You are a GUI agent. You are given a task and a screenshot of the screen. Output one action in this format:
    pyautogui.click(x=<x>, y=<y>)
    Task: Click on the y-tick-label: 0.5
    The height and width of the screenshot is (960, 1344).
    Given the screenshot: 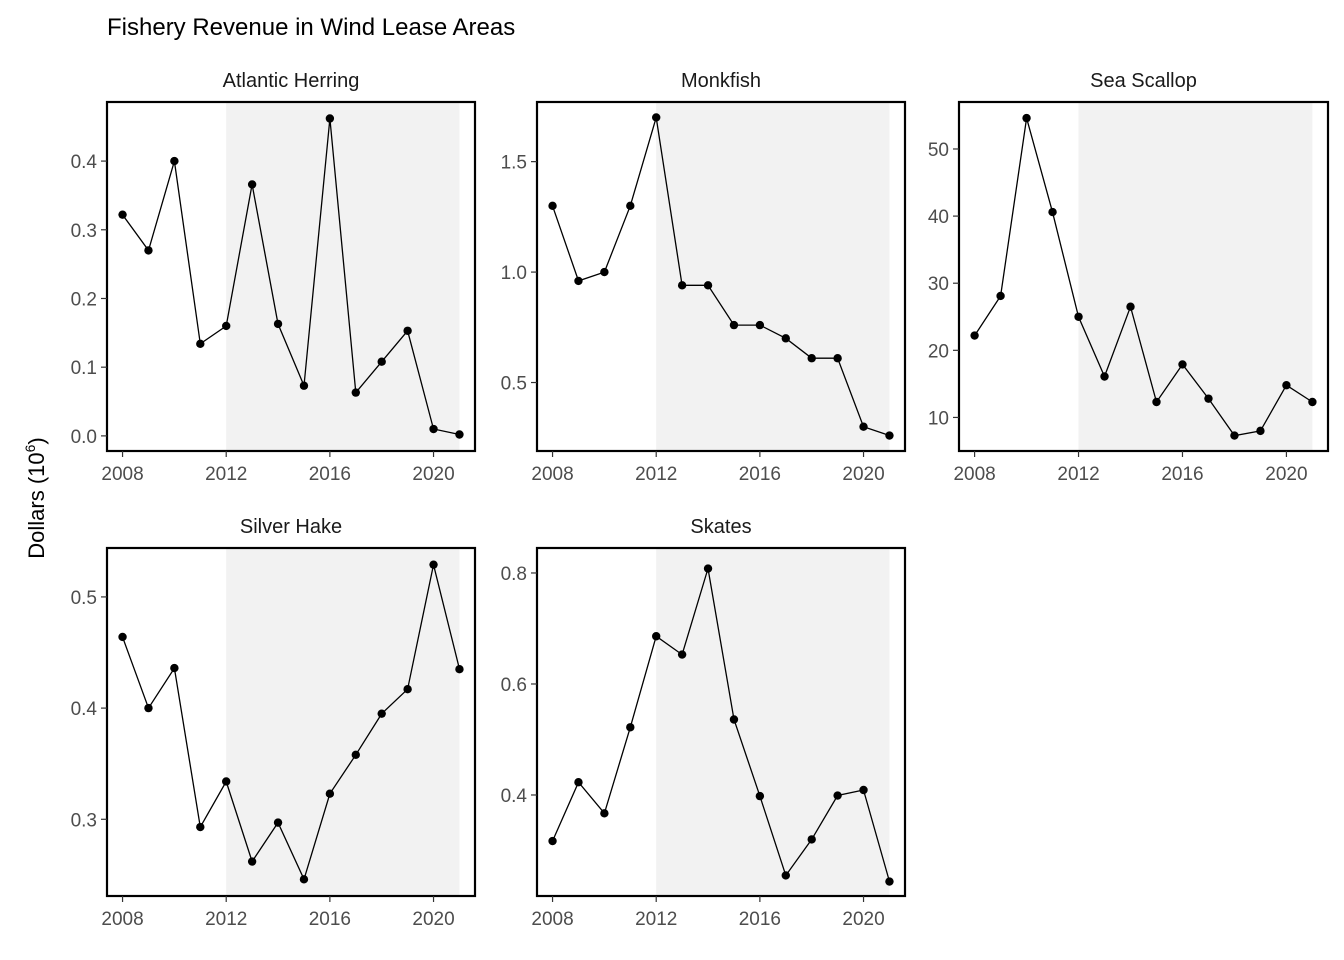 What is the action you would take?
    pyautogui.click(x=84, y=598)
    